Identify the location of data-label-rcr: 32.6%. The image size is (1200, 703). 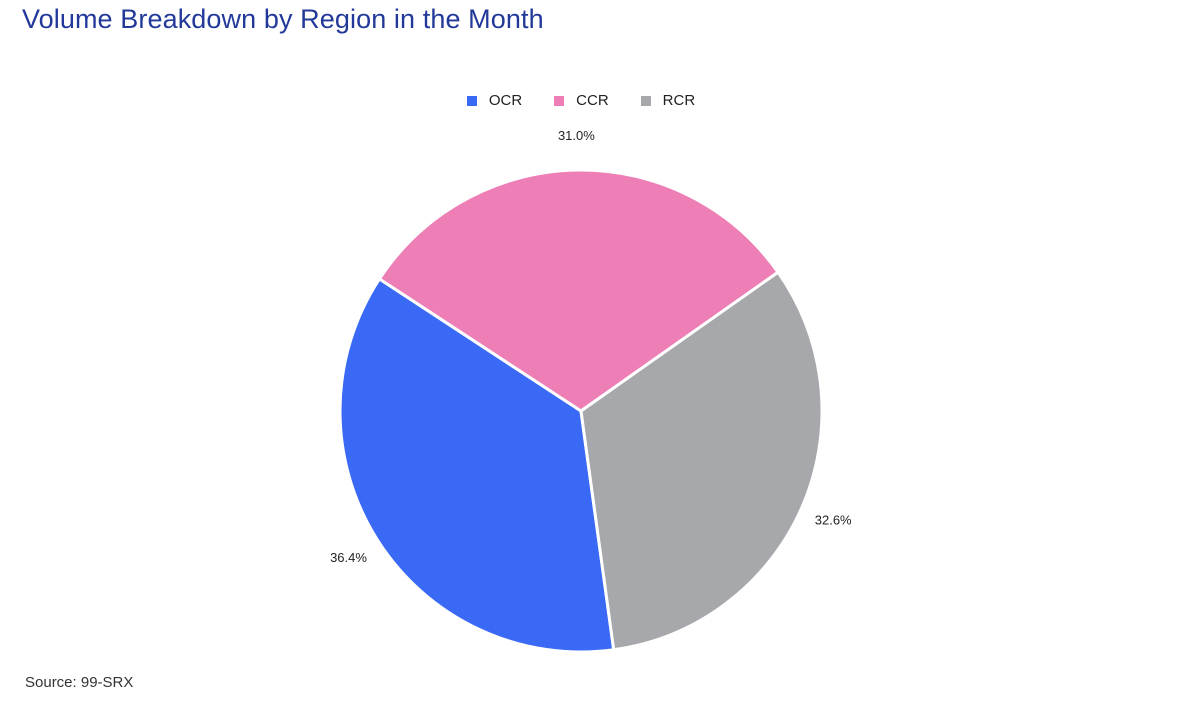
(833, 520).